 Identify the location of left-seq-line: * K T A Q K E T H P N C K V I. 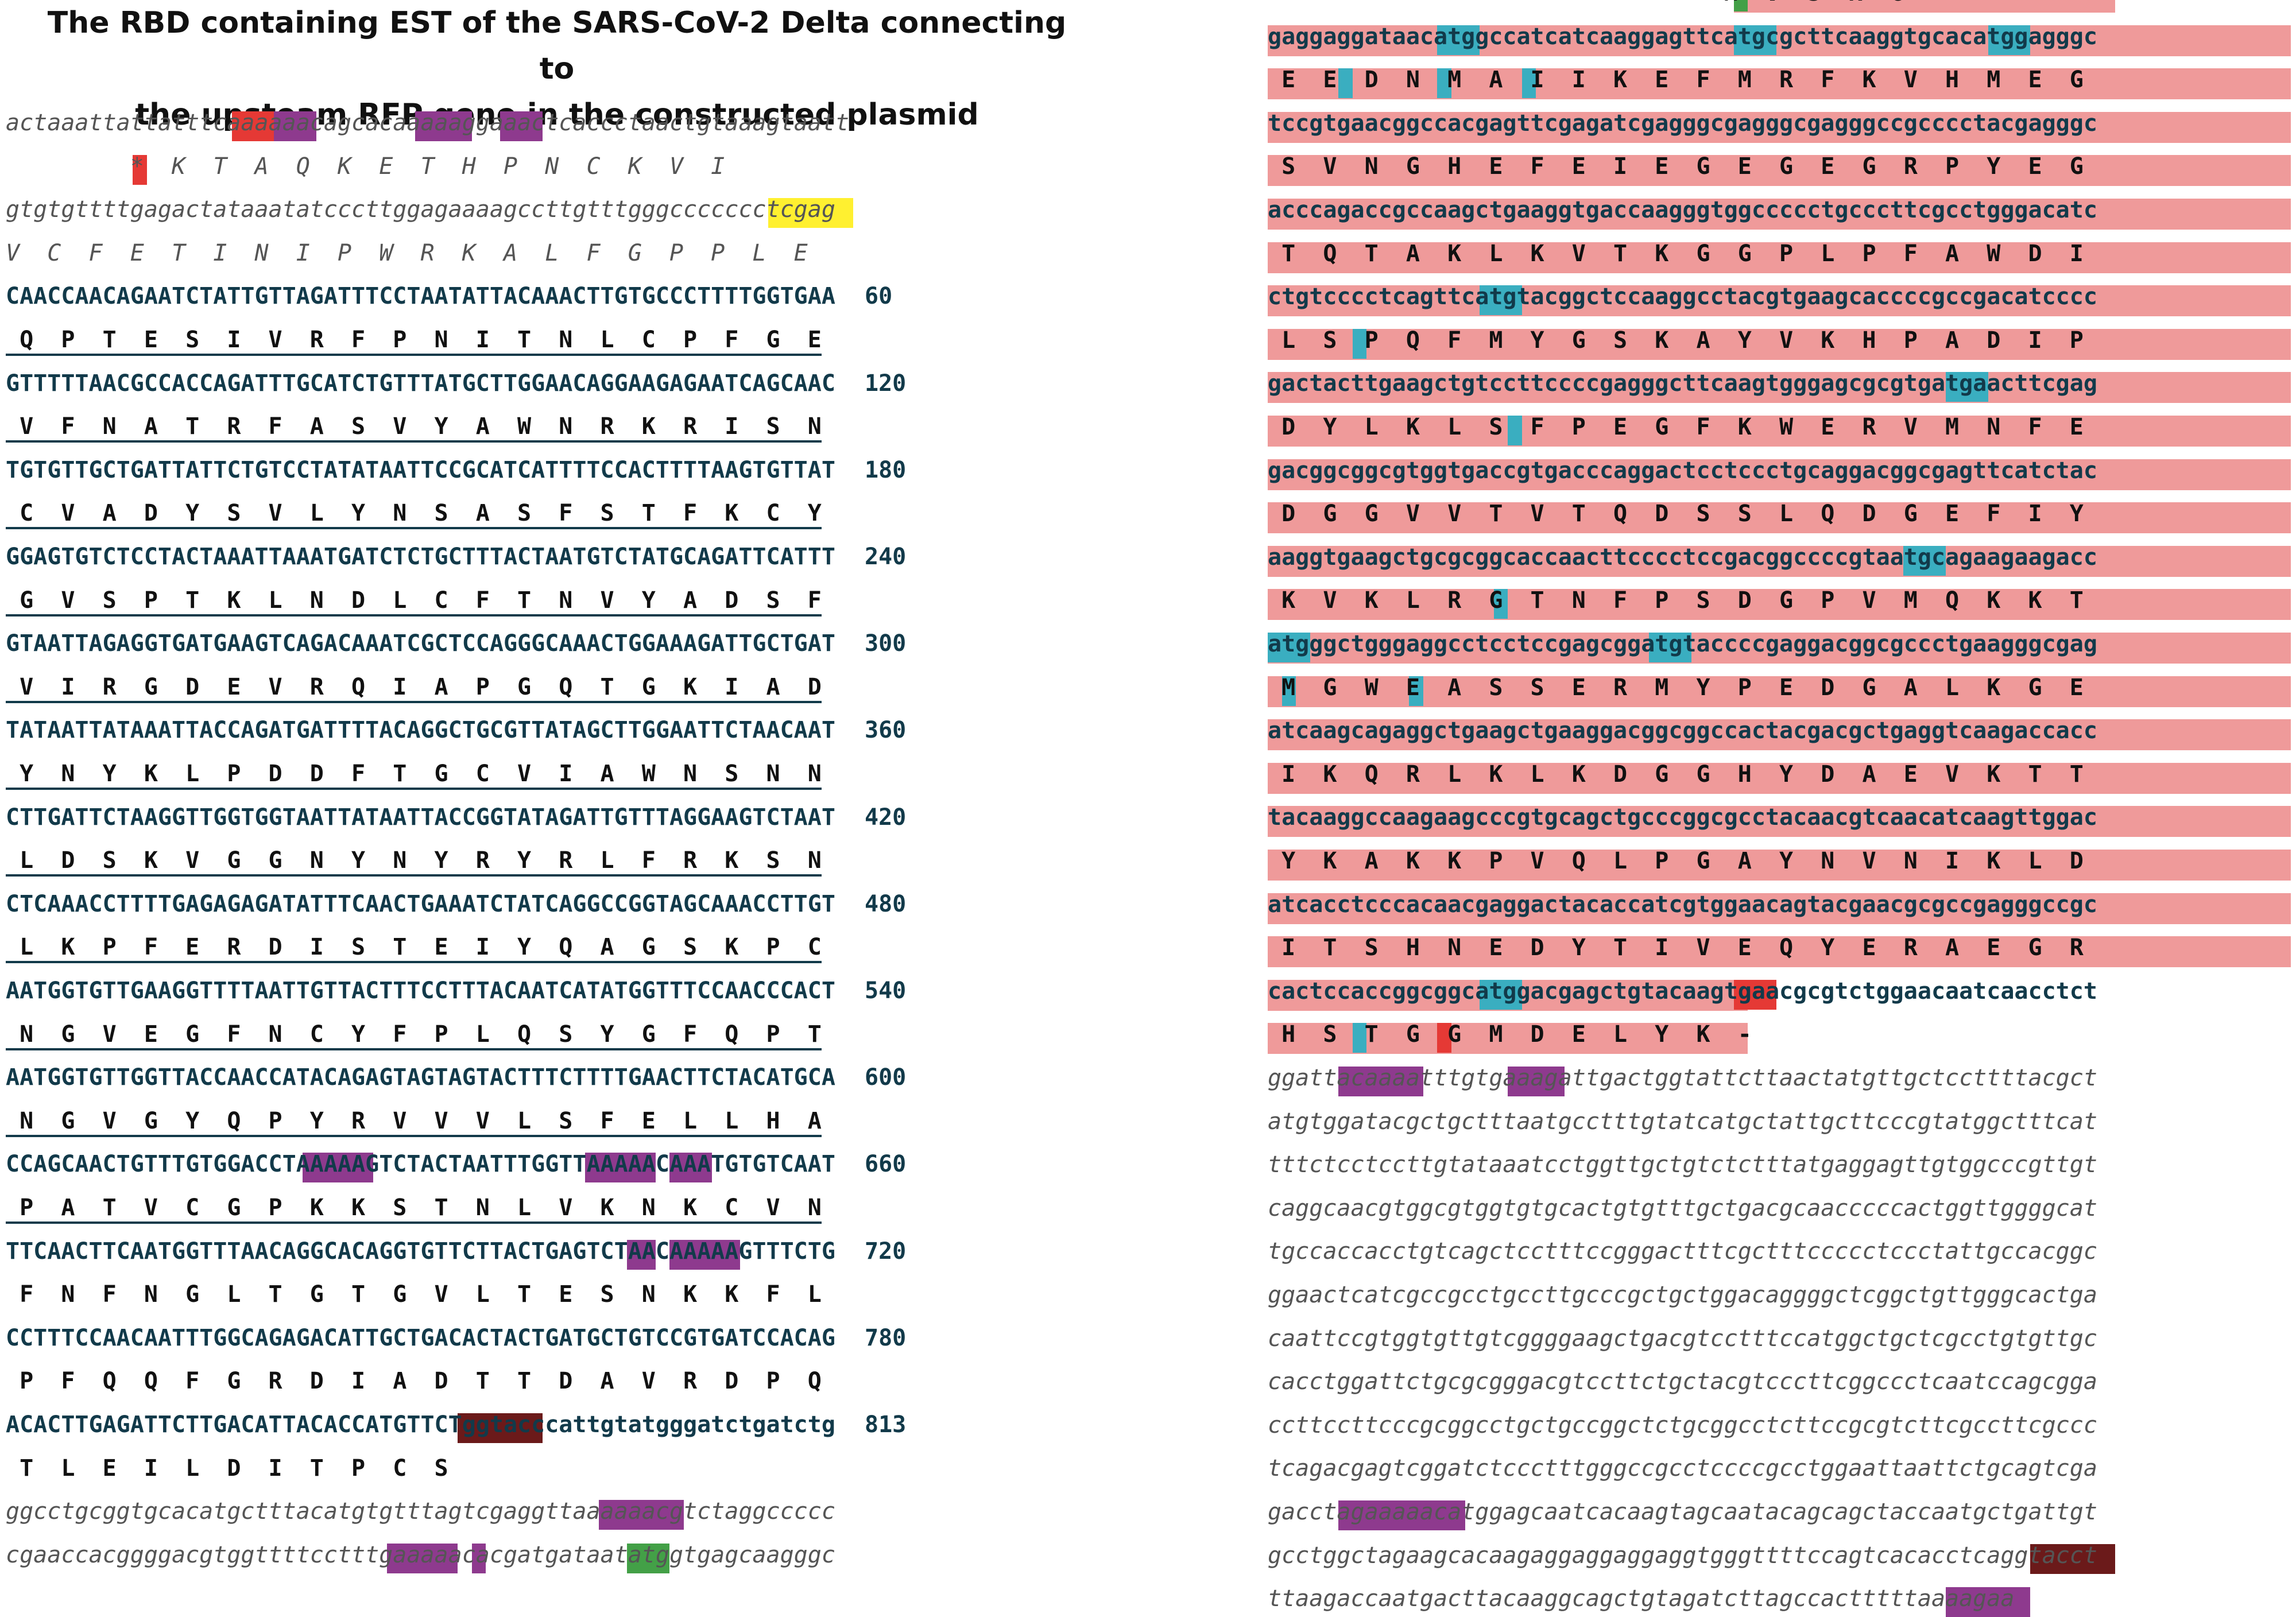
(366, 166).